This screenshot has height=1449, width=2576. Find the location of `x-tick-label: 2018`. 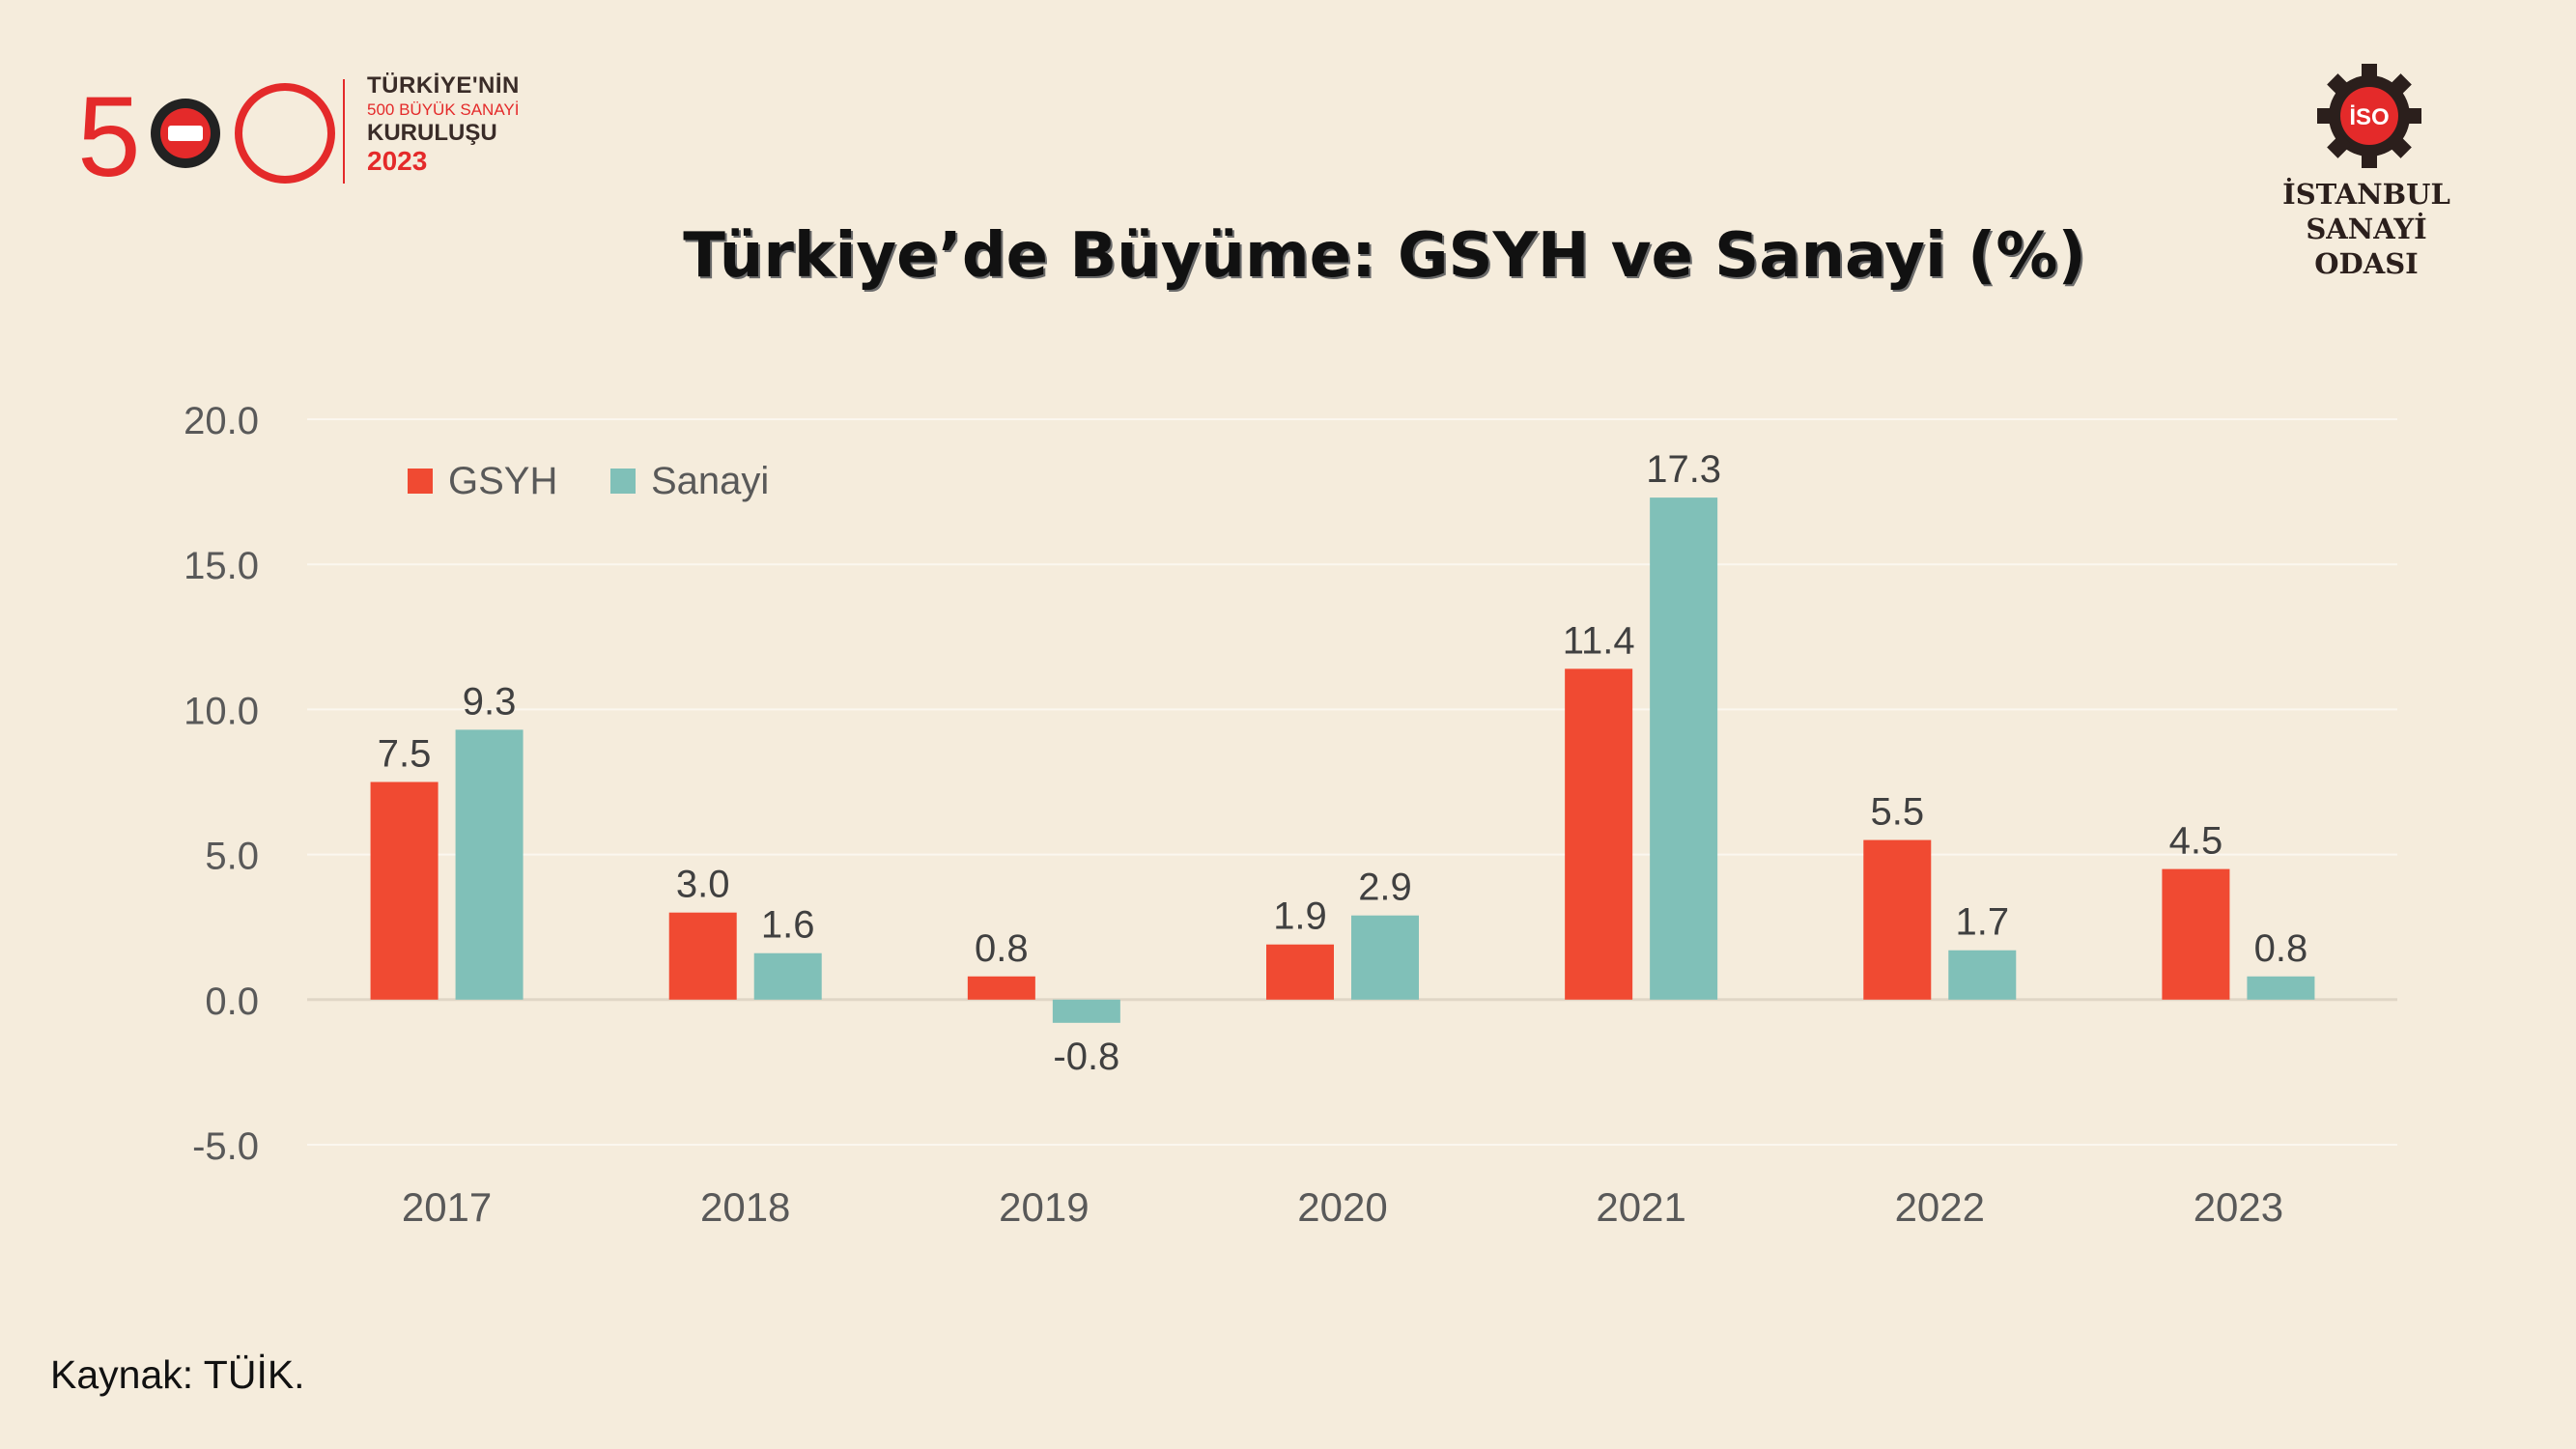

x-tick-label: 2018 is located at coordinates (745, 1207).